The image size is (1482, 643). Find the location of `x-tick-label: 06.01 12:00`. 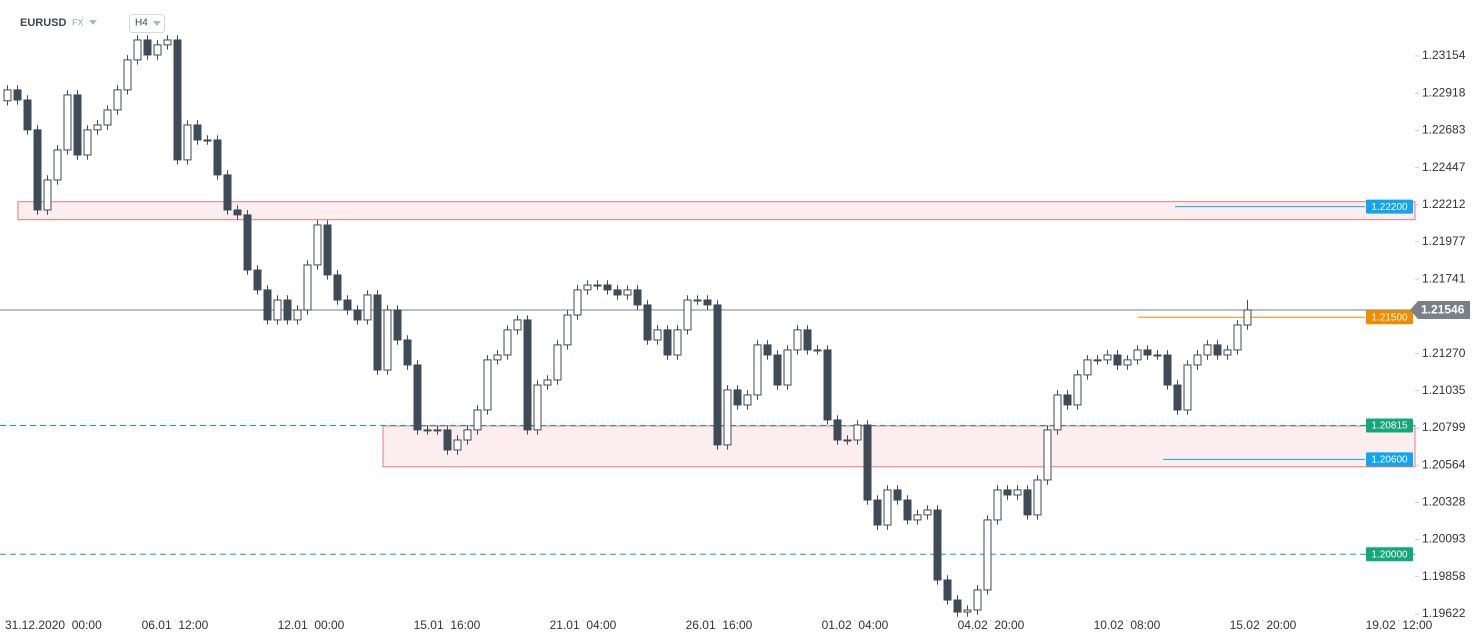

x-tick-label: 06.01 12:00 is located at coordinates (175, 625).